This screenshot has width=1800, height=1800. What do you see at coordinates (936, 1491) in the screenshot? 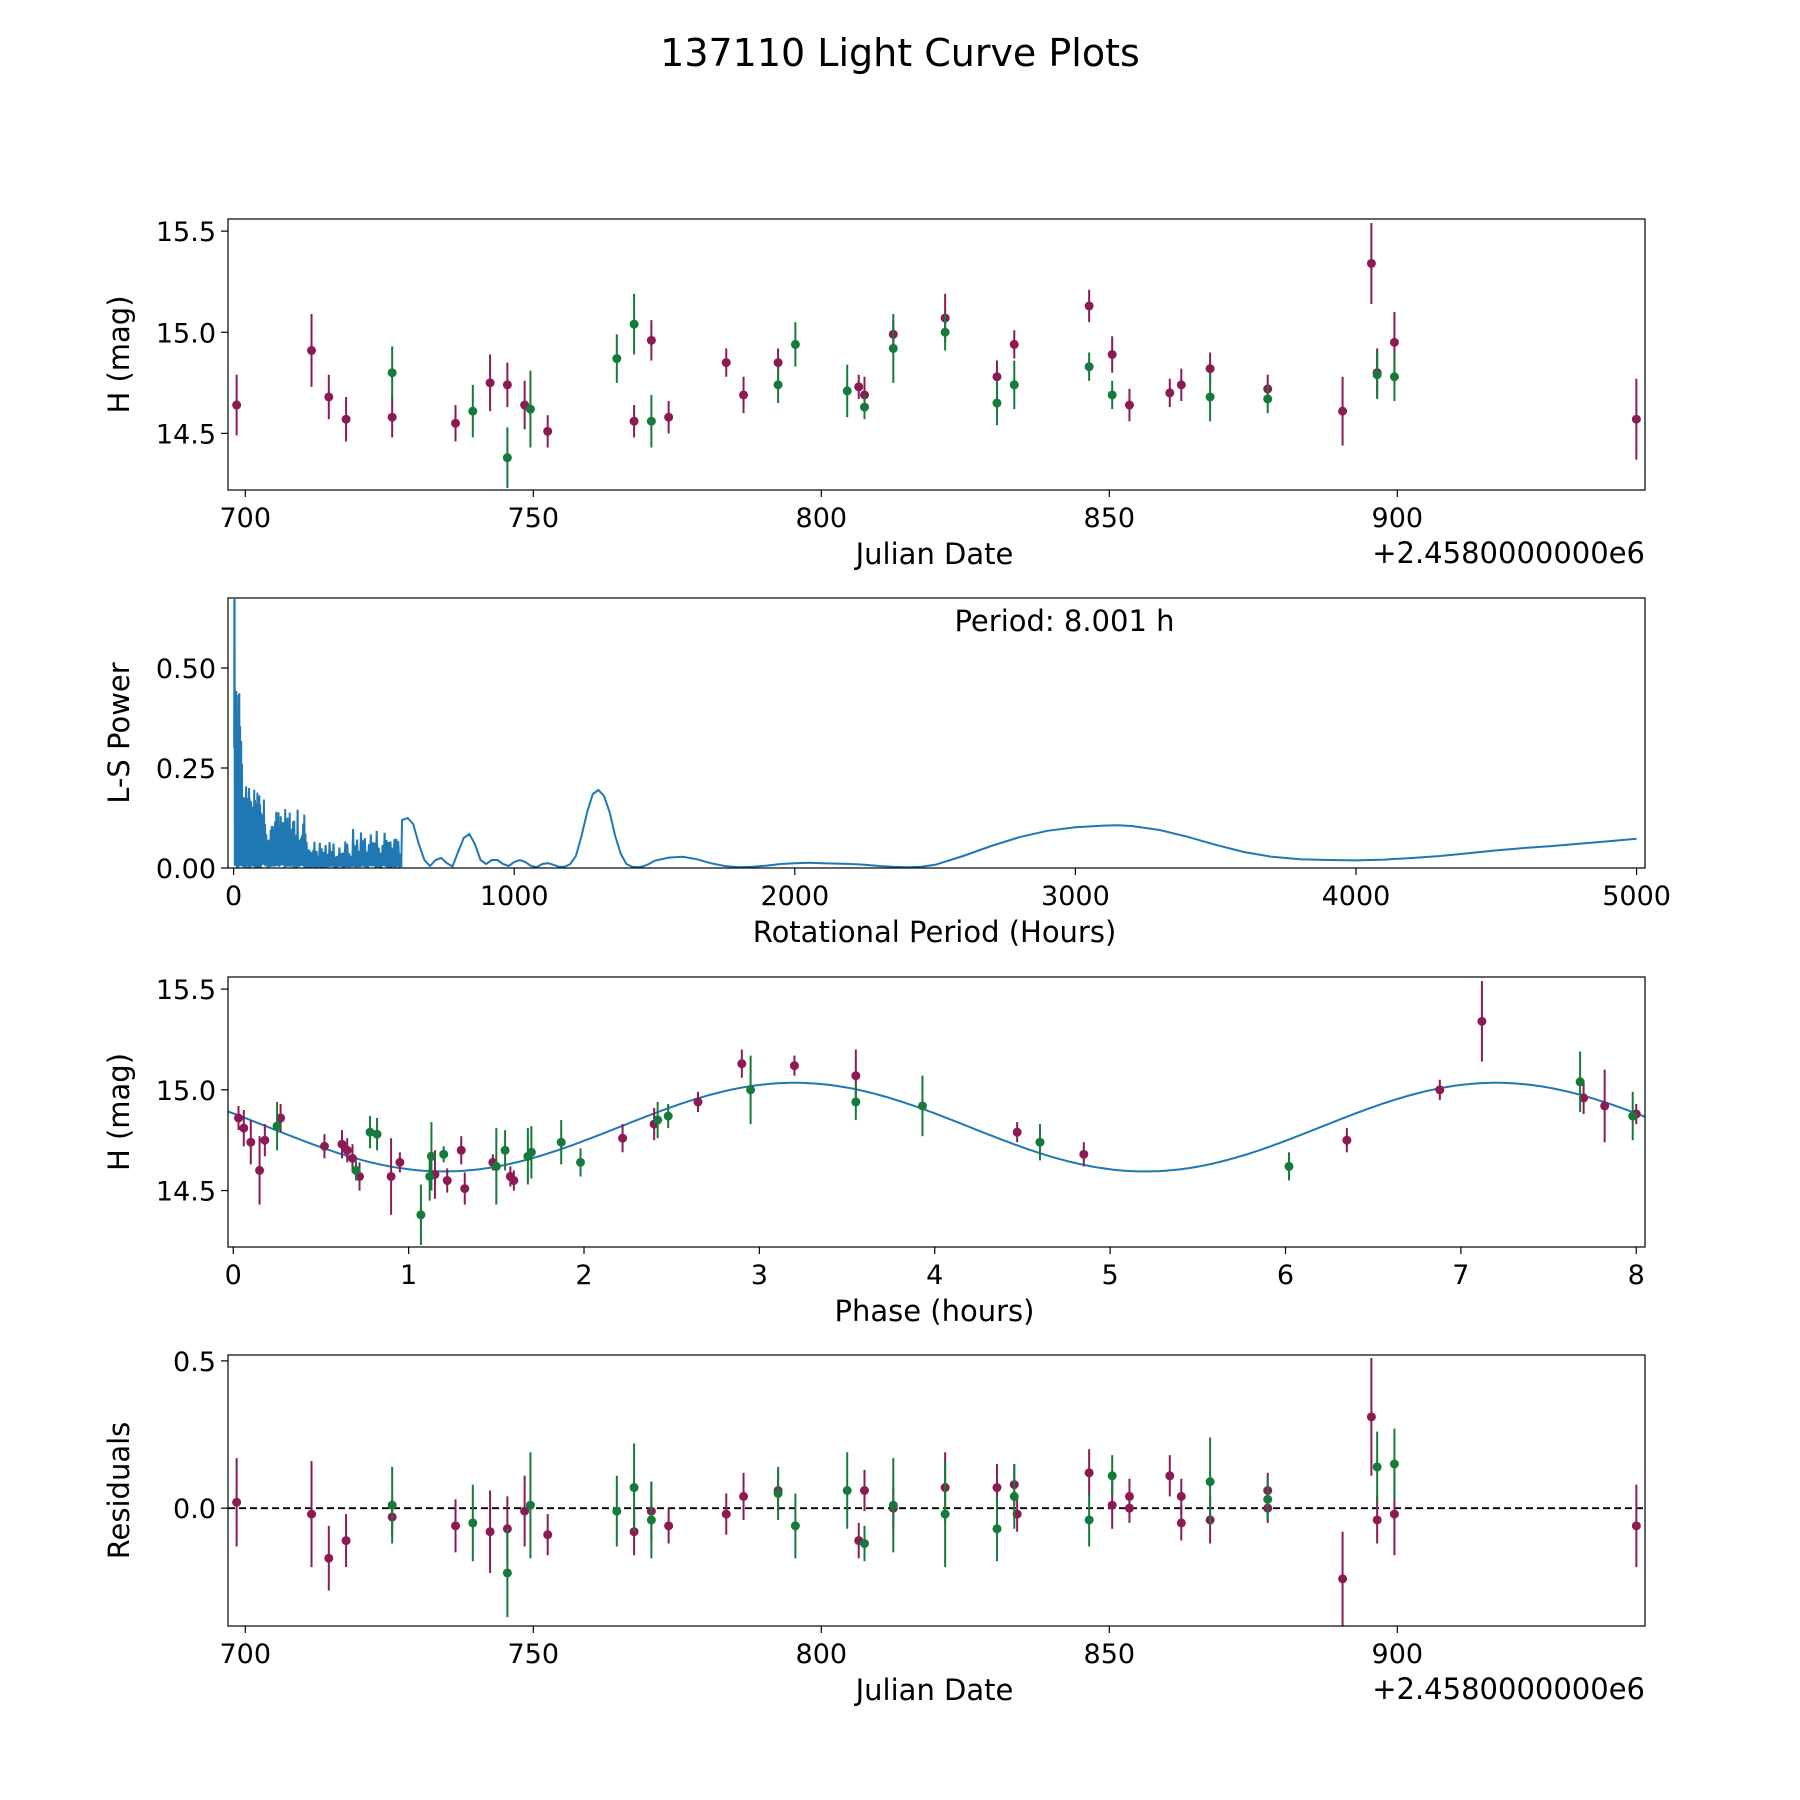
I see `residuals-plot-area` at bounding box center [936, 1491].